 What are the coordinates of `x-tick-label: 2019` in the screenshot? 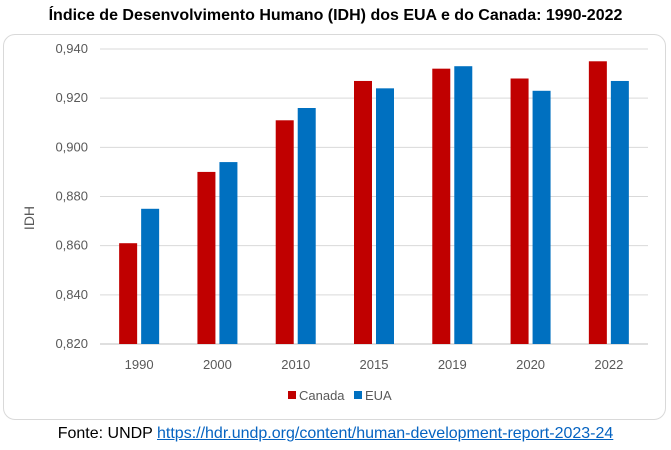 It's located at (452, 364).